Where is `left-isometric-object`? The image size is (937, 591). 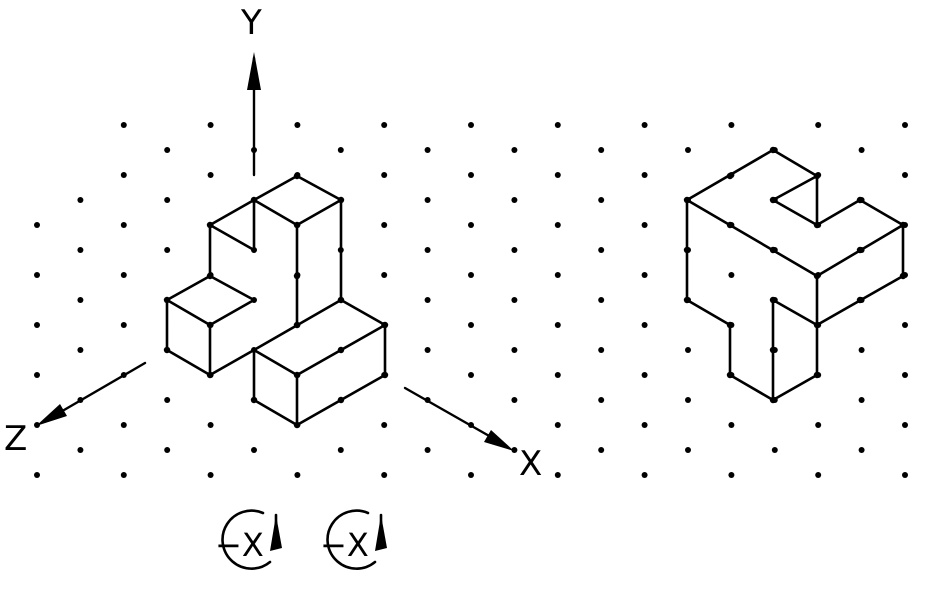
left-isometric-object is located at coordinates (276, 300).